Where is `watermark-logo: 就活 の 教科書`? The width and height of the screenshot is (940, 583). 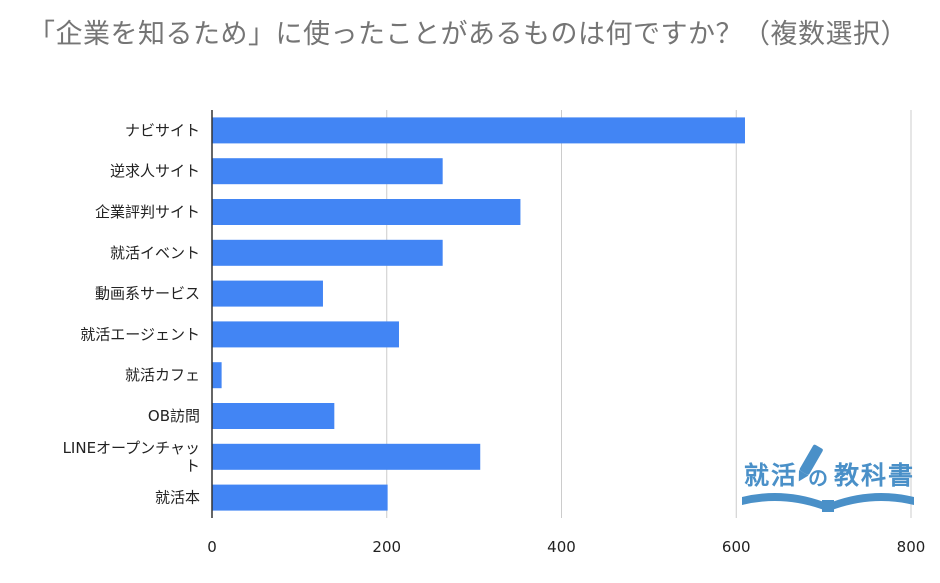 watermark-logo: 就活 の 教科書 is located at coordinates (828, 482).